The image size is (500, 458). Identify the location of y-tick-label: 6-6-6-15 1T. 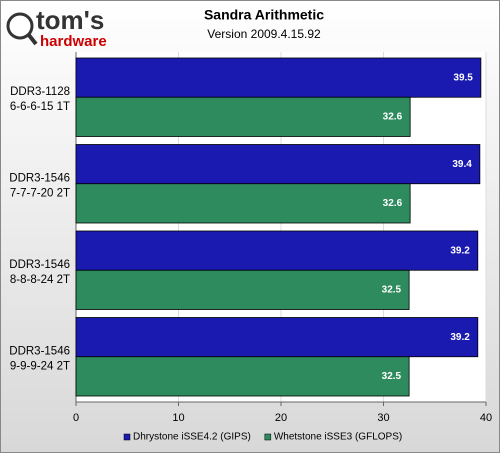
(40, 107).